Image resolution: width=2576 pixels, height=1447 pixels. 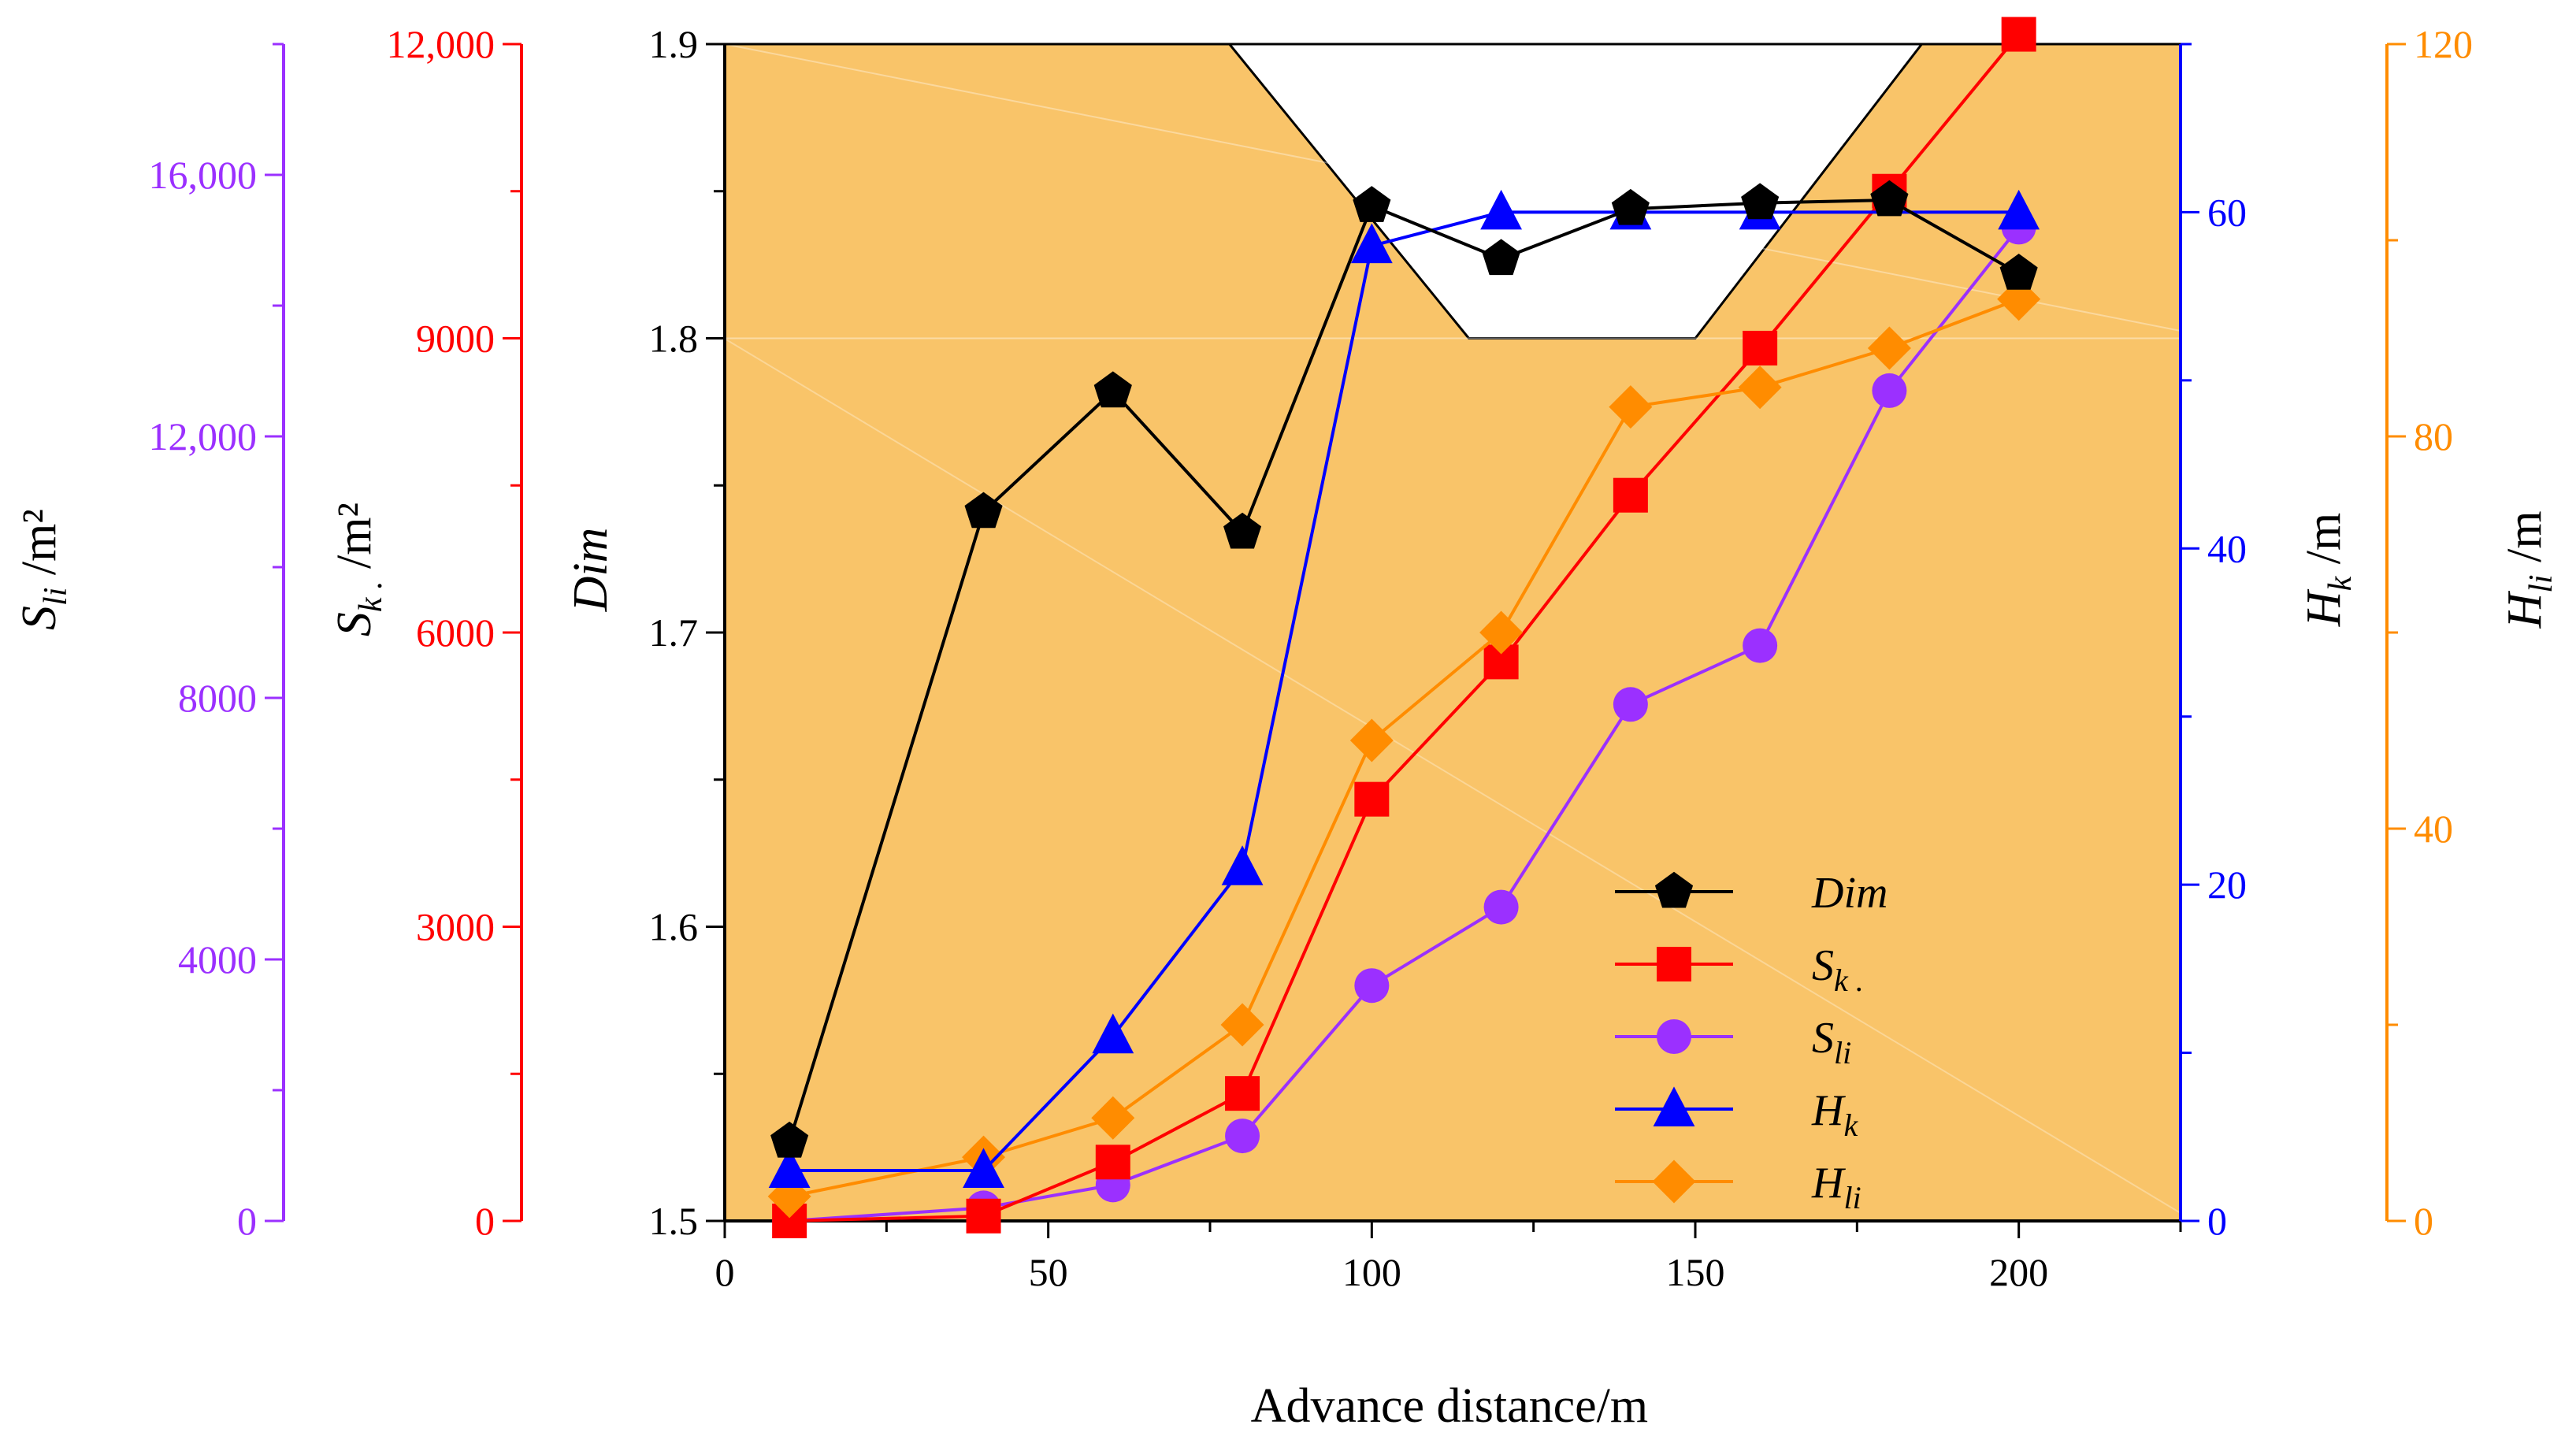 I want to click on legend-item: Hk, so click(x=1736, y=1114).